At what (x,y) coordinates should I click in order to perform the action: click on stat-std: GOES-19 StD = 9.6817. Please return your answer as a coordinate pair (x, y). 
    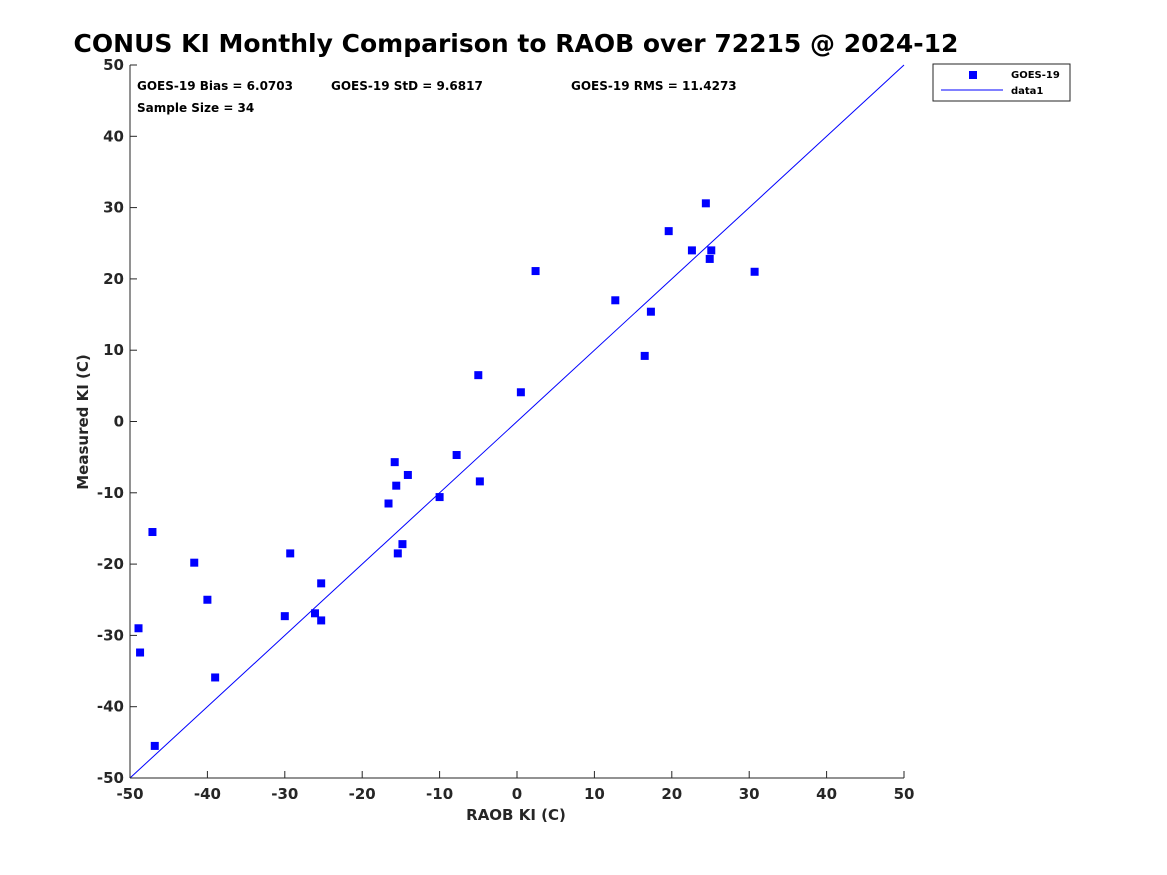
    Looking at the image, I should click on (407, 86).